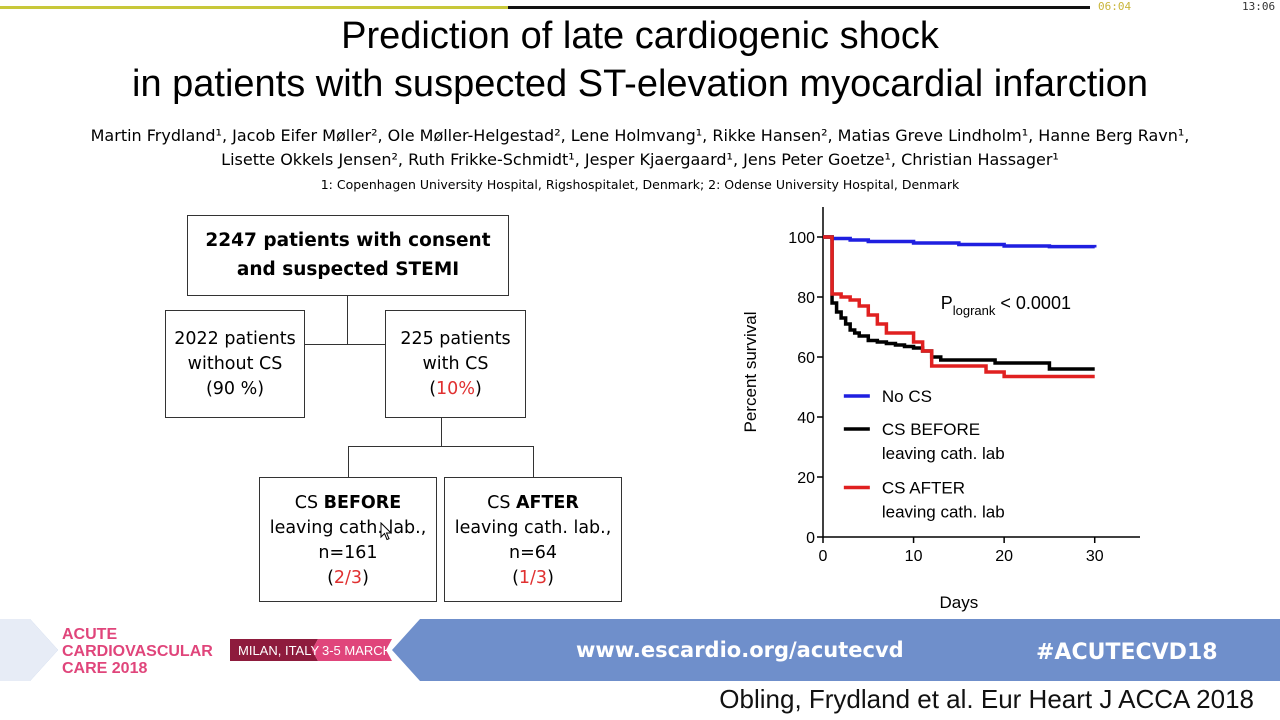 The width and height of the screenshot is (1280, 720). I want to click on p-value-annotation: Plogrank < 0.0001, so click(1006, 305).